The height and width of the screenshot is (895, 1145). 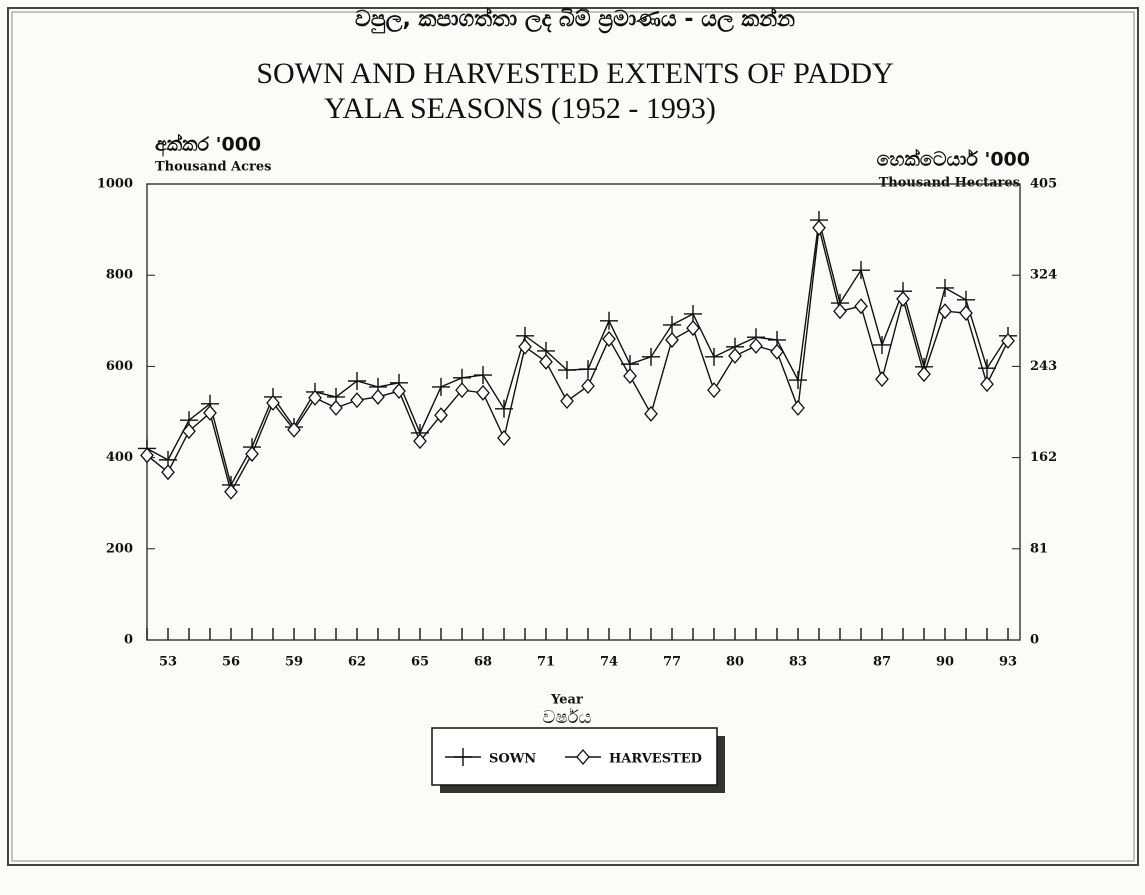 I want to click on y2-tick-label: 0, so click(x=1034, y=640).